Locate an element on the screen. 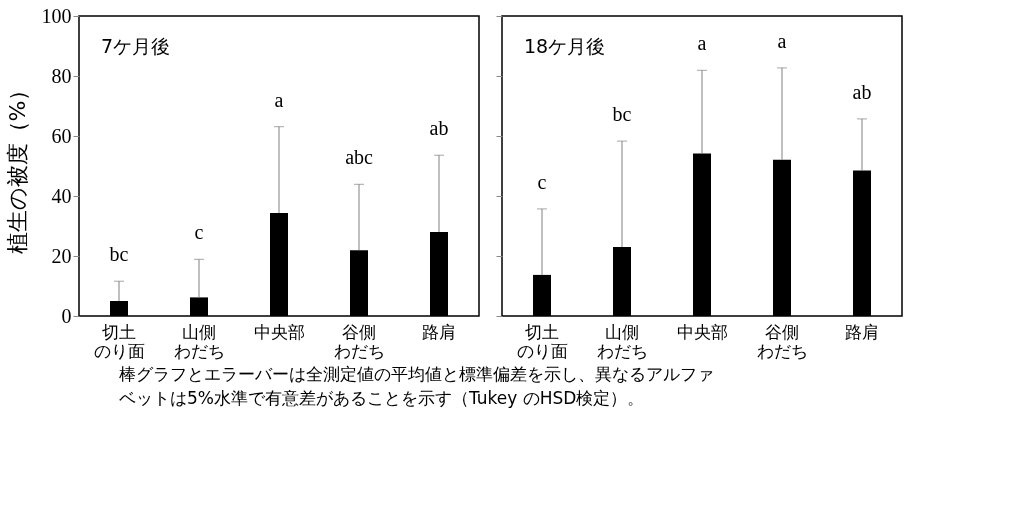  y-tick-label: 60 is located at coordinates (61, 135).